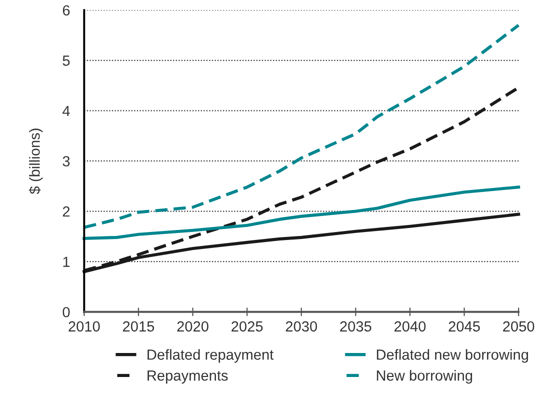 The width and height of the screenshot is (543, 405). I want to click on y-tick-label: 0, so click(66, 312).